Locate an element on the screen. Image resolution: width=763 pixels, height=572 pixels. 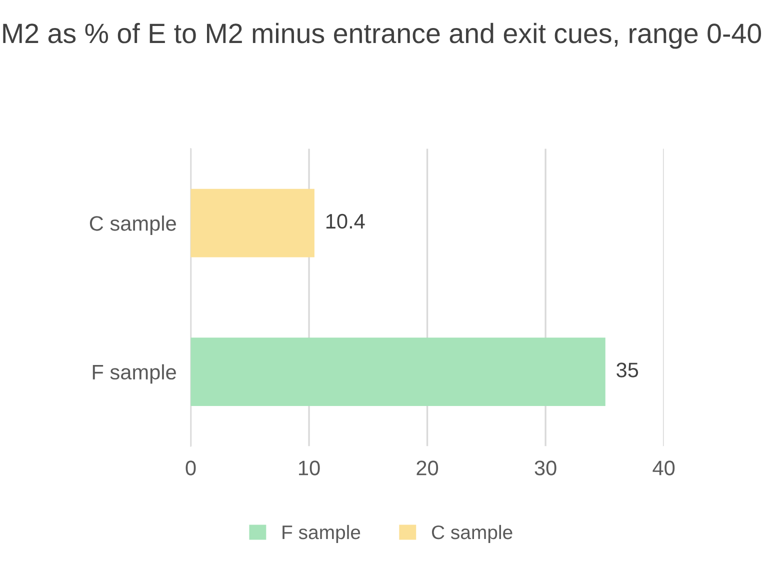
x-tick-label: 40 is located at coordinates (663, 468).